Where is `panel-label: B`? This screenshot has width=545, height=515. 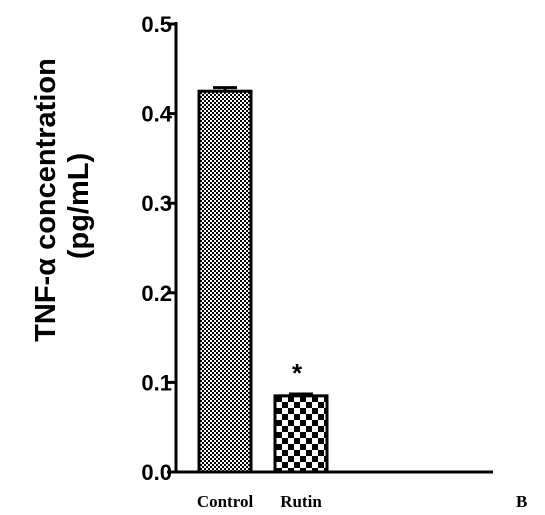
panel-label: B is located at coordinates (521, 501).